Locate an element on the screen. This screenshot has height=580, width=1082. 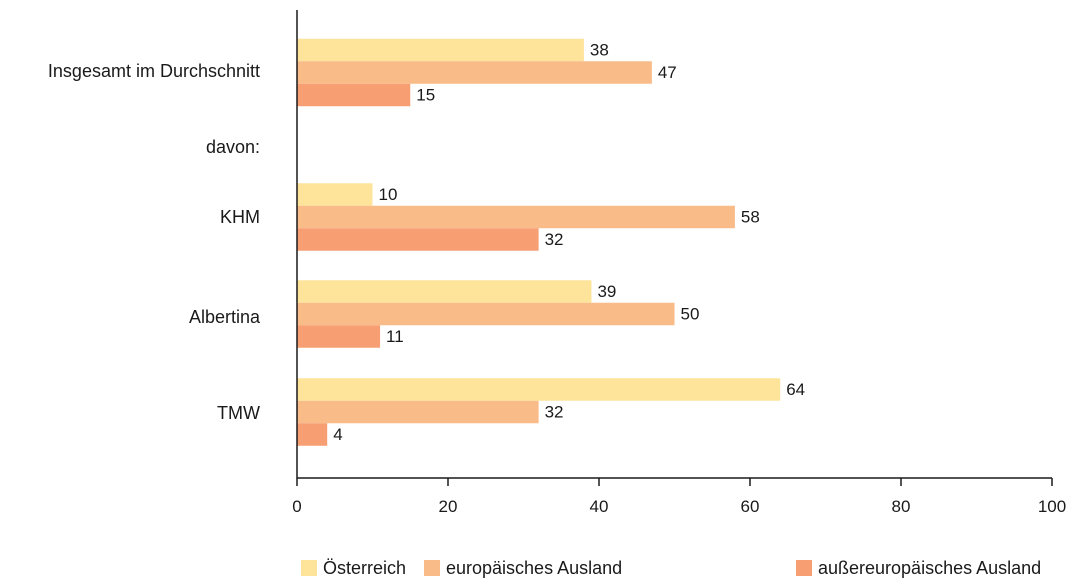
value-label-albertina-oesterreich: 39 is located at coordinates (606, 291).